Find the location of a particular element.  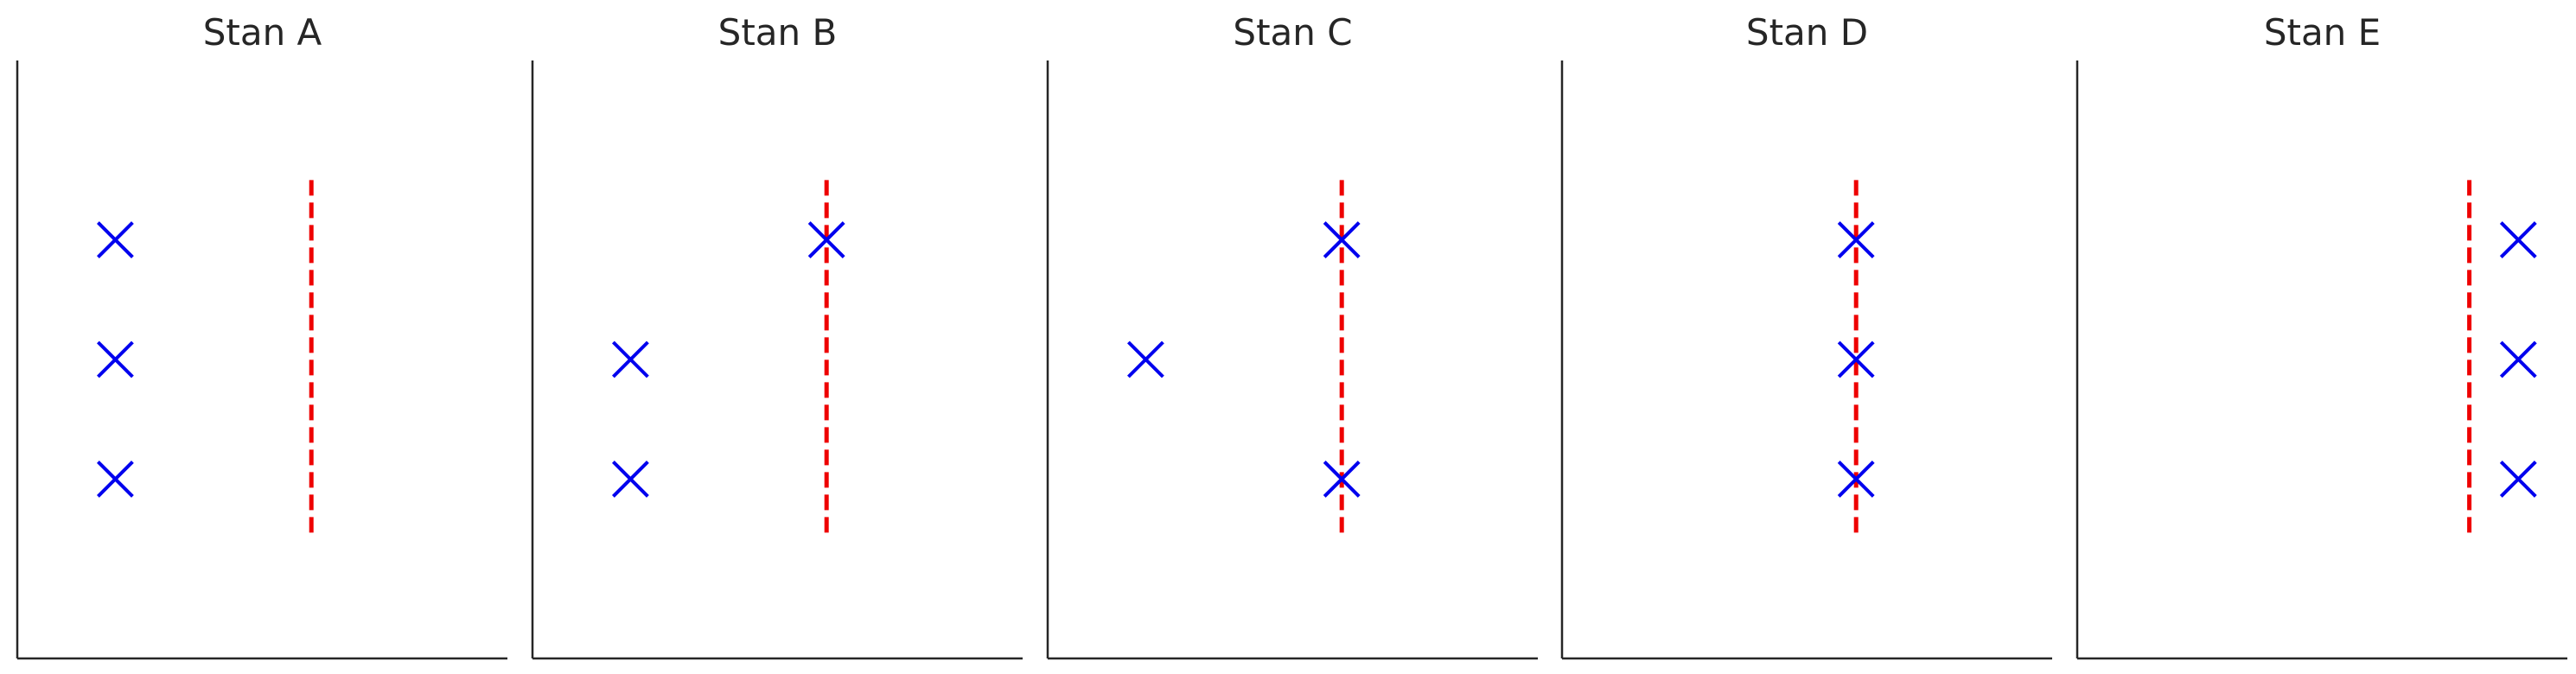

panel-title: Stan D is located at coordinates (1807, 33).